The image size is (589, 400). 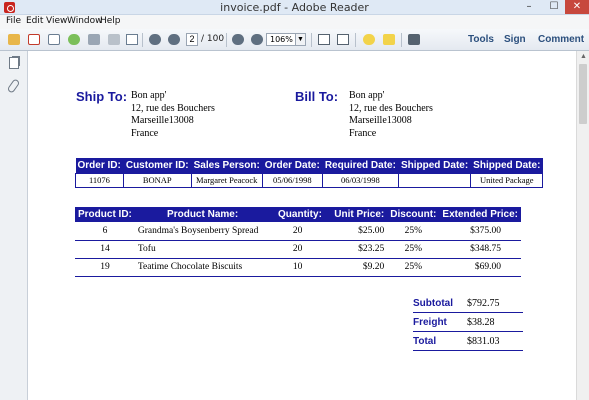 What do you see at coordinates (356, 267) in the screenshot?
I see `product-cell: $9.20` at bounding box center [356, 267].